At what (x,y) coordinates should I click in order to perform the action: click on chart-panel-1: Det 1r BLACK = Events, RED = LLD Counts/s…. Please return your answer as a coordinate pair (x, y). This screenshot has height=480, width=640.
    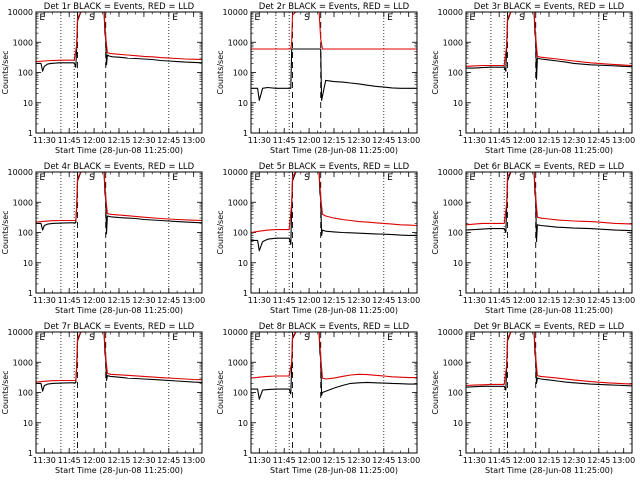
    Looking at the image, I should click on (103, 78).